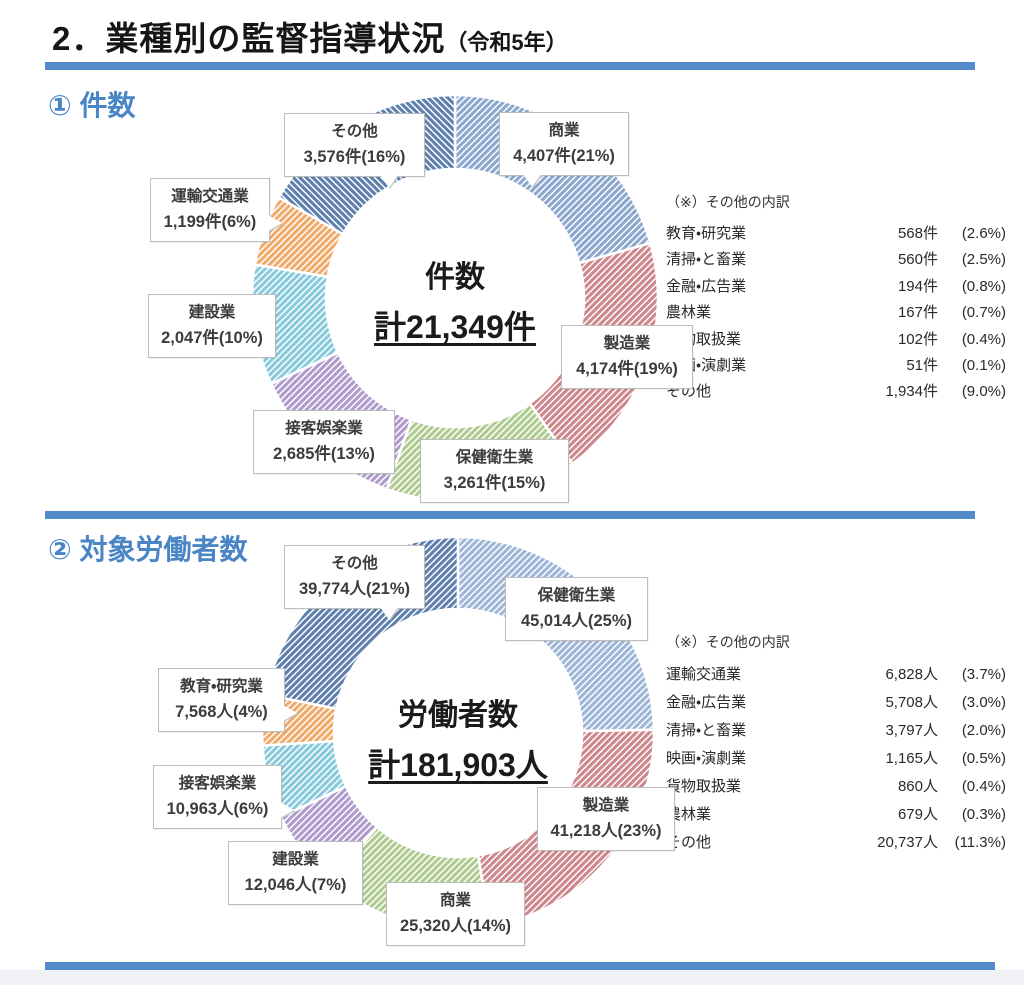 The image size is (1024, 985). What do you see at coordinates (836, 392) in the screenshot?
I see `breakdown-row: その他 1,934件 (9.0%)` at bounding box center [836, 392].